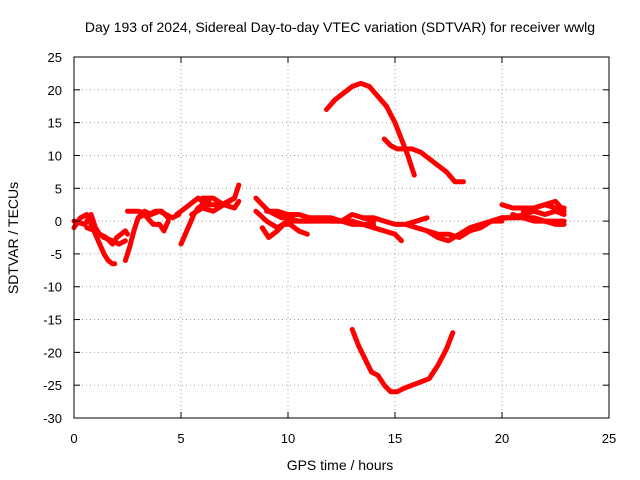  What do you see at coordinates (52, 352) in the screenshot?
I see `y-tick-label: -20` at bounding box center [52, 352].